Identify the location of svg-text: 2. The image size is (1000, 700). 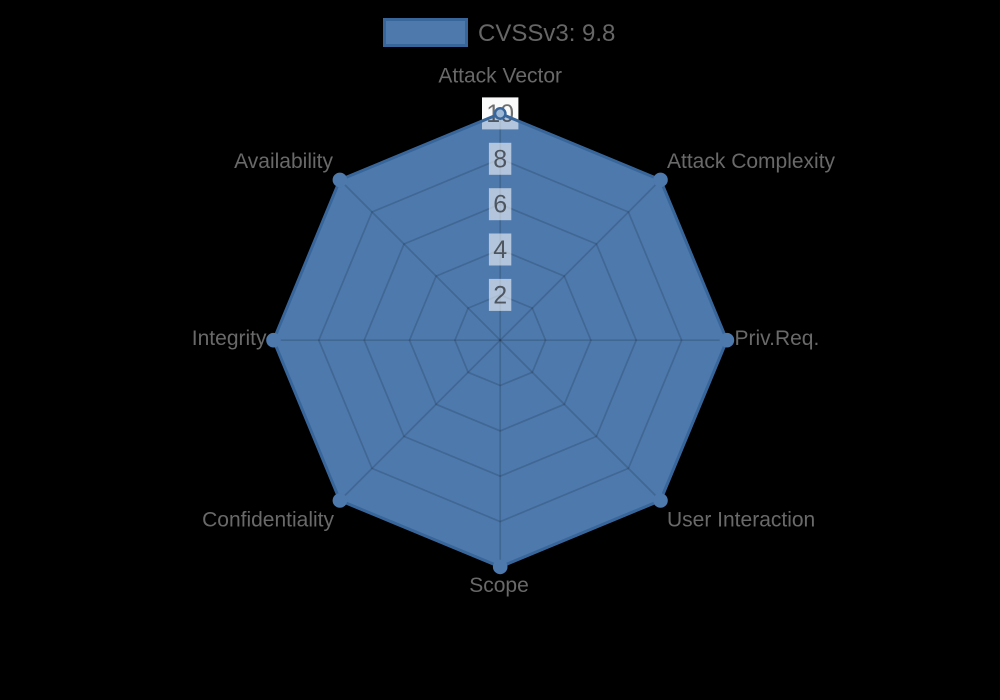
(500, 295).